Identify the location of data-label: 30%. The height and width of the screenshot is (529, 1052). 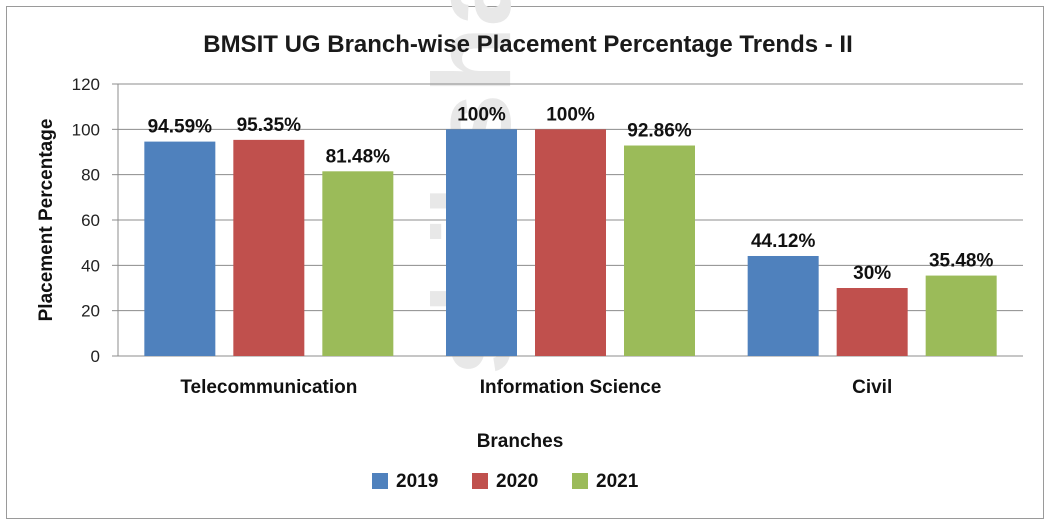
(872, 273).